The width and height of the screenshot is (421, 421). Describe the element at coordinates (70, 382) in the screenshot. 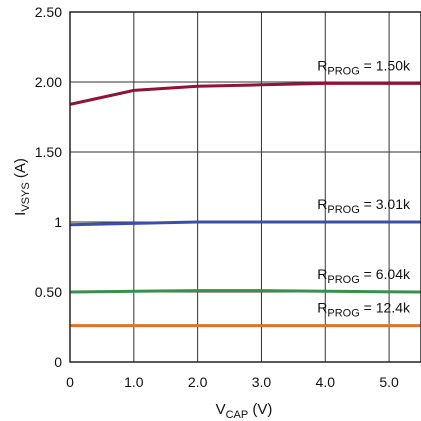

I see `x-tick-label: 0` at that location.